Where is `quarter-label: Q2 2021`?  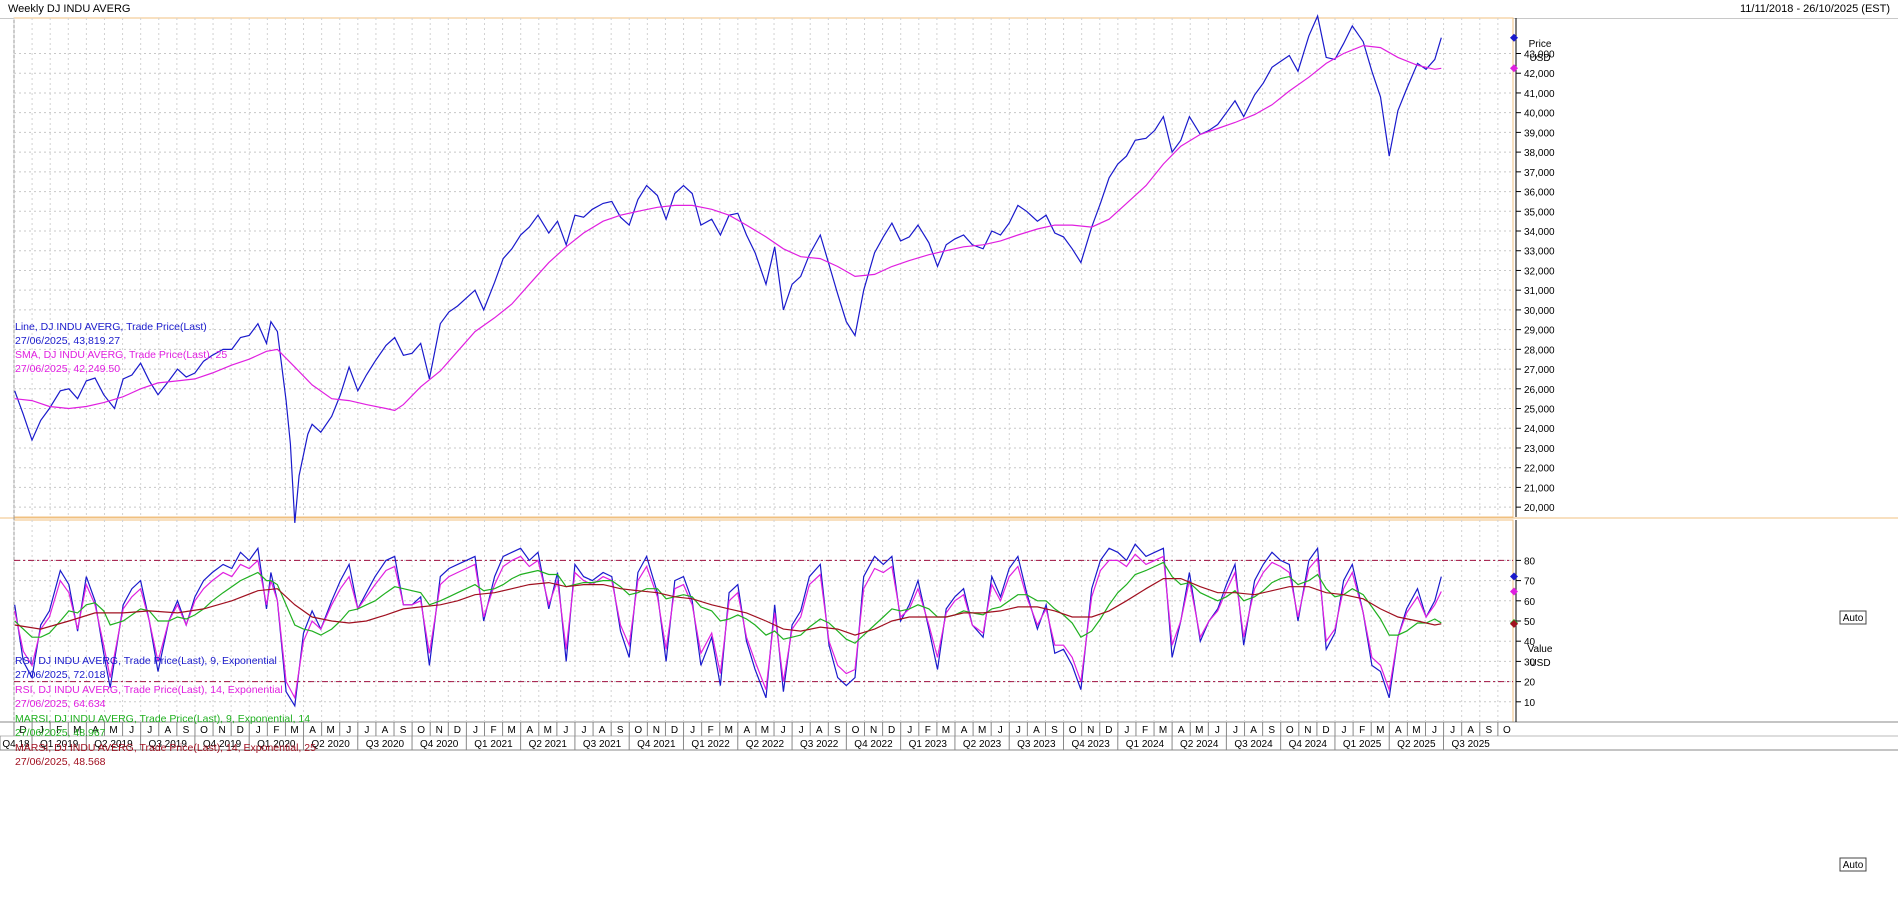 quarter-label: Q2 2021 is located at coordinates (548, 744).